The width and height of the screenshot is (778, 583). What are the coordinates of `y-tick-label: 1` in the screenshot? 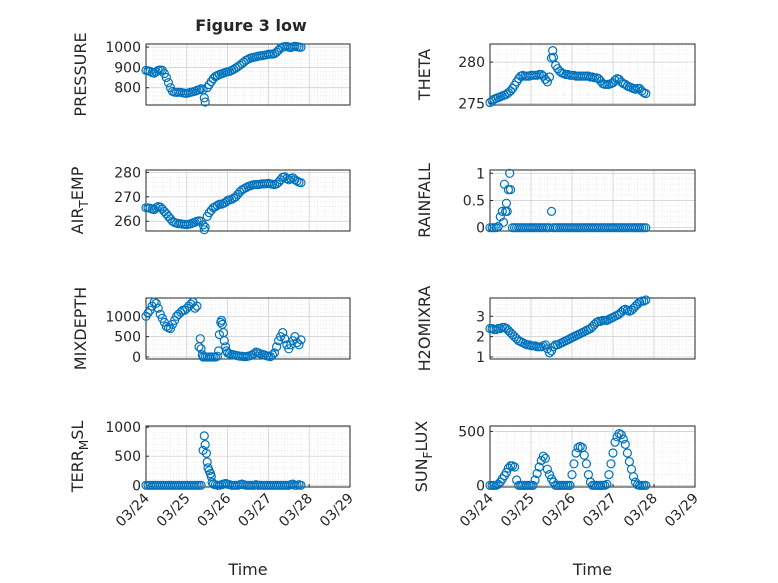 It's located at (480, 358).